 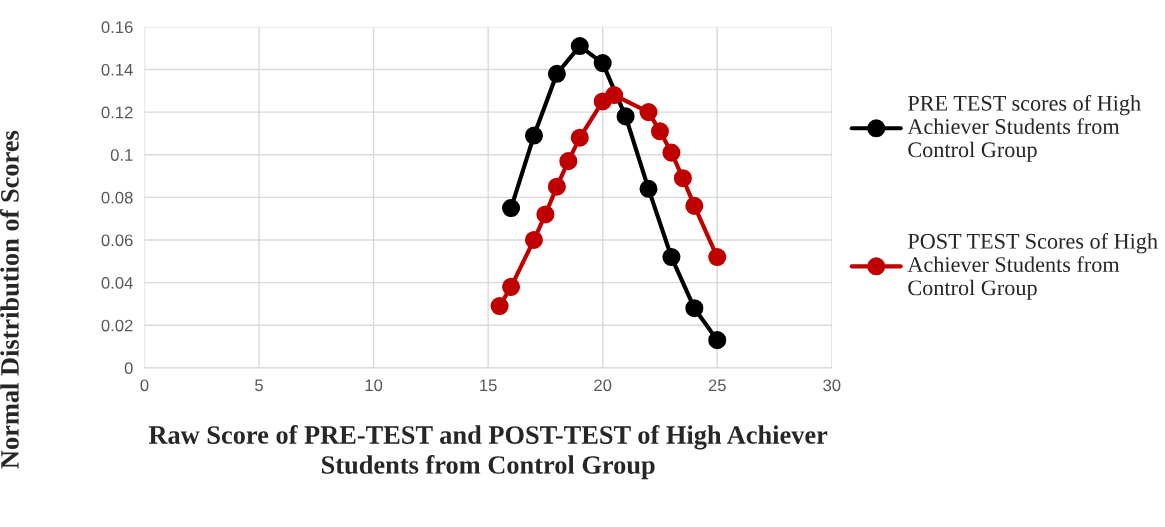 I want to click on y-tick-label: 0.14, so click(x=117, y=69).